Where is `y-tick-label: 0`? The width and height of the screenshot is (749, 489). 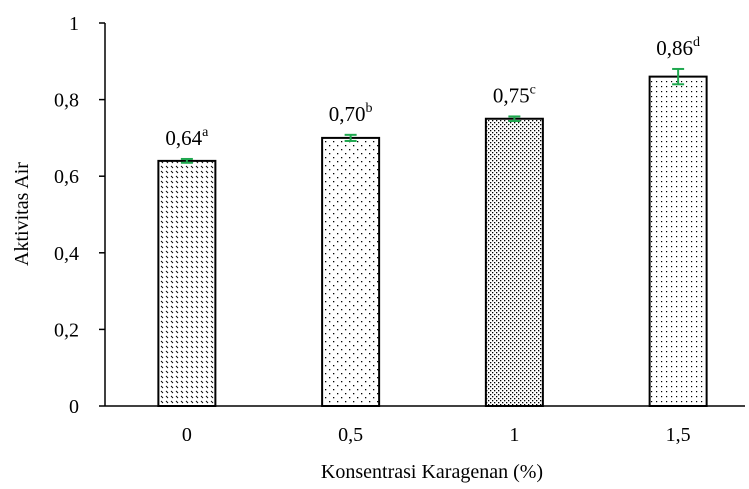 y-tick-label: 0 is located at coordinates (74, 407).